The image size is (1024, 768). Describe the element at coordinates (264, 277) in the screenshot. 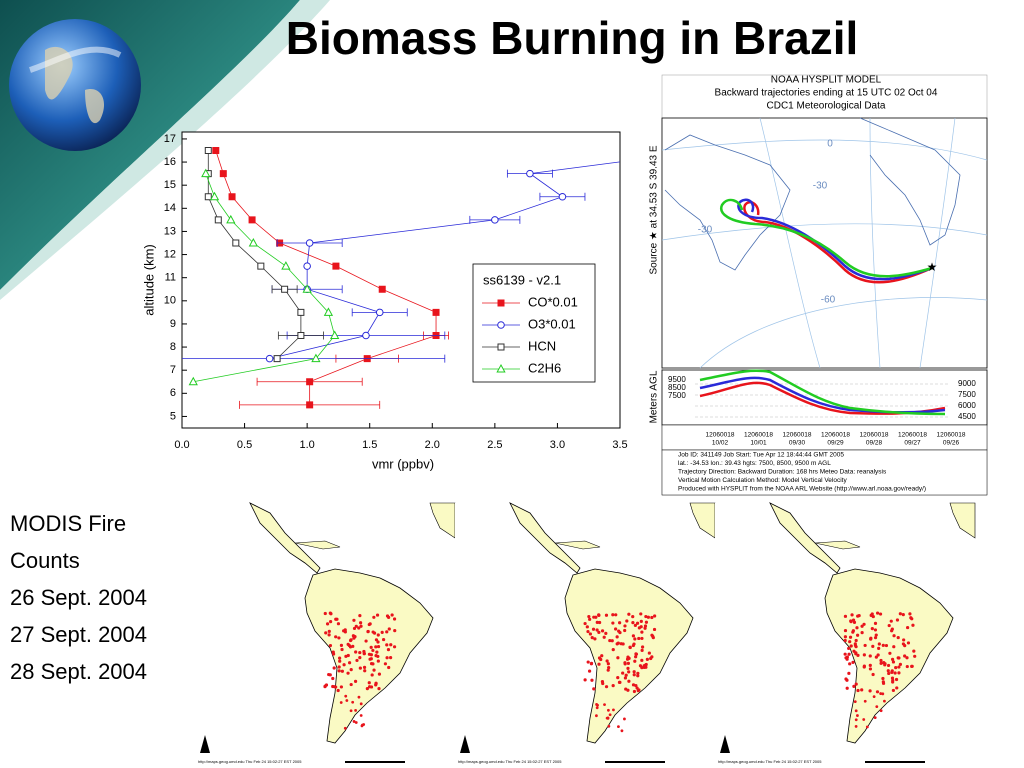

I see `series` at that location.